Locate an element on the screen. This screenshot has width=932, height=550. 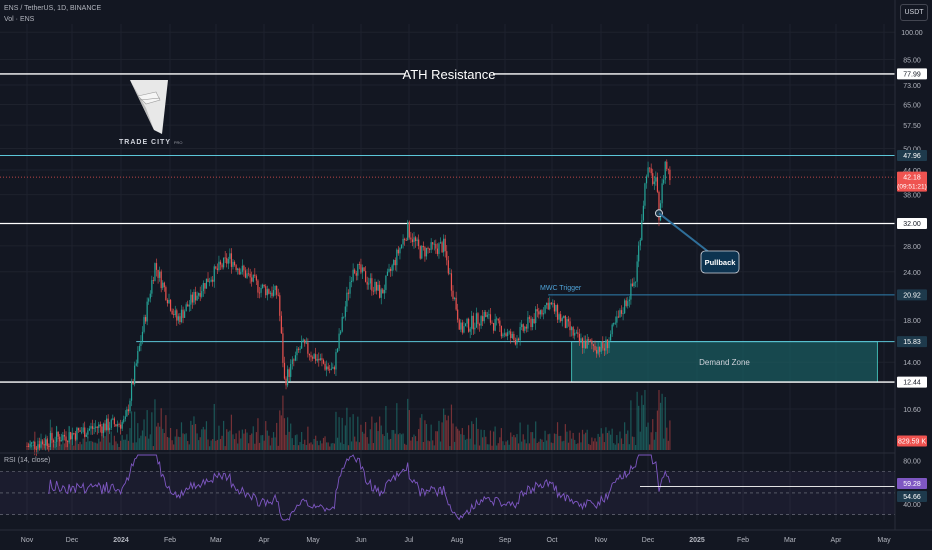
pullback-connector is located at coordinates (684, 233).